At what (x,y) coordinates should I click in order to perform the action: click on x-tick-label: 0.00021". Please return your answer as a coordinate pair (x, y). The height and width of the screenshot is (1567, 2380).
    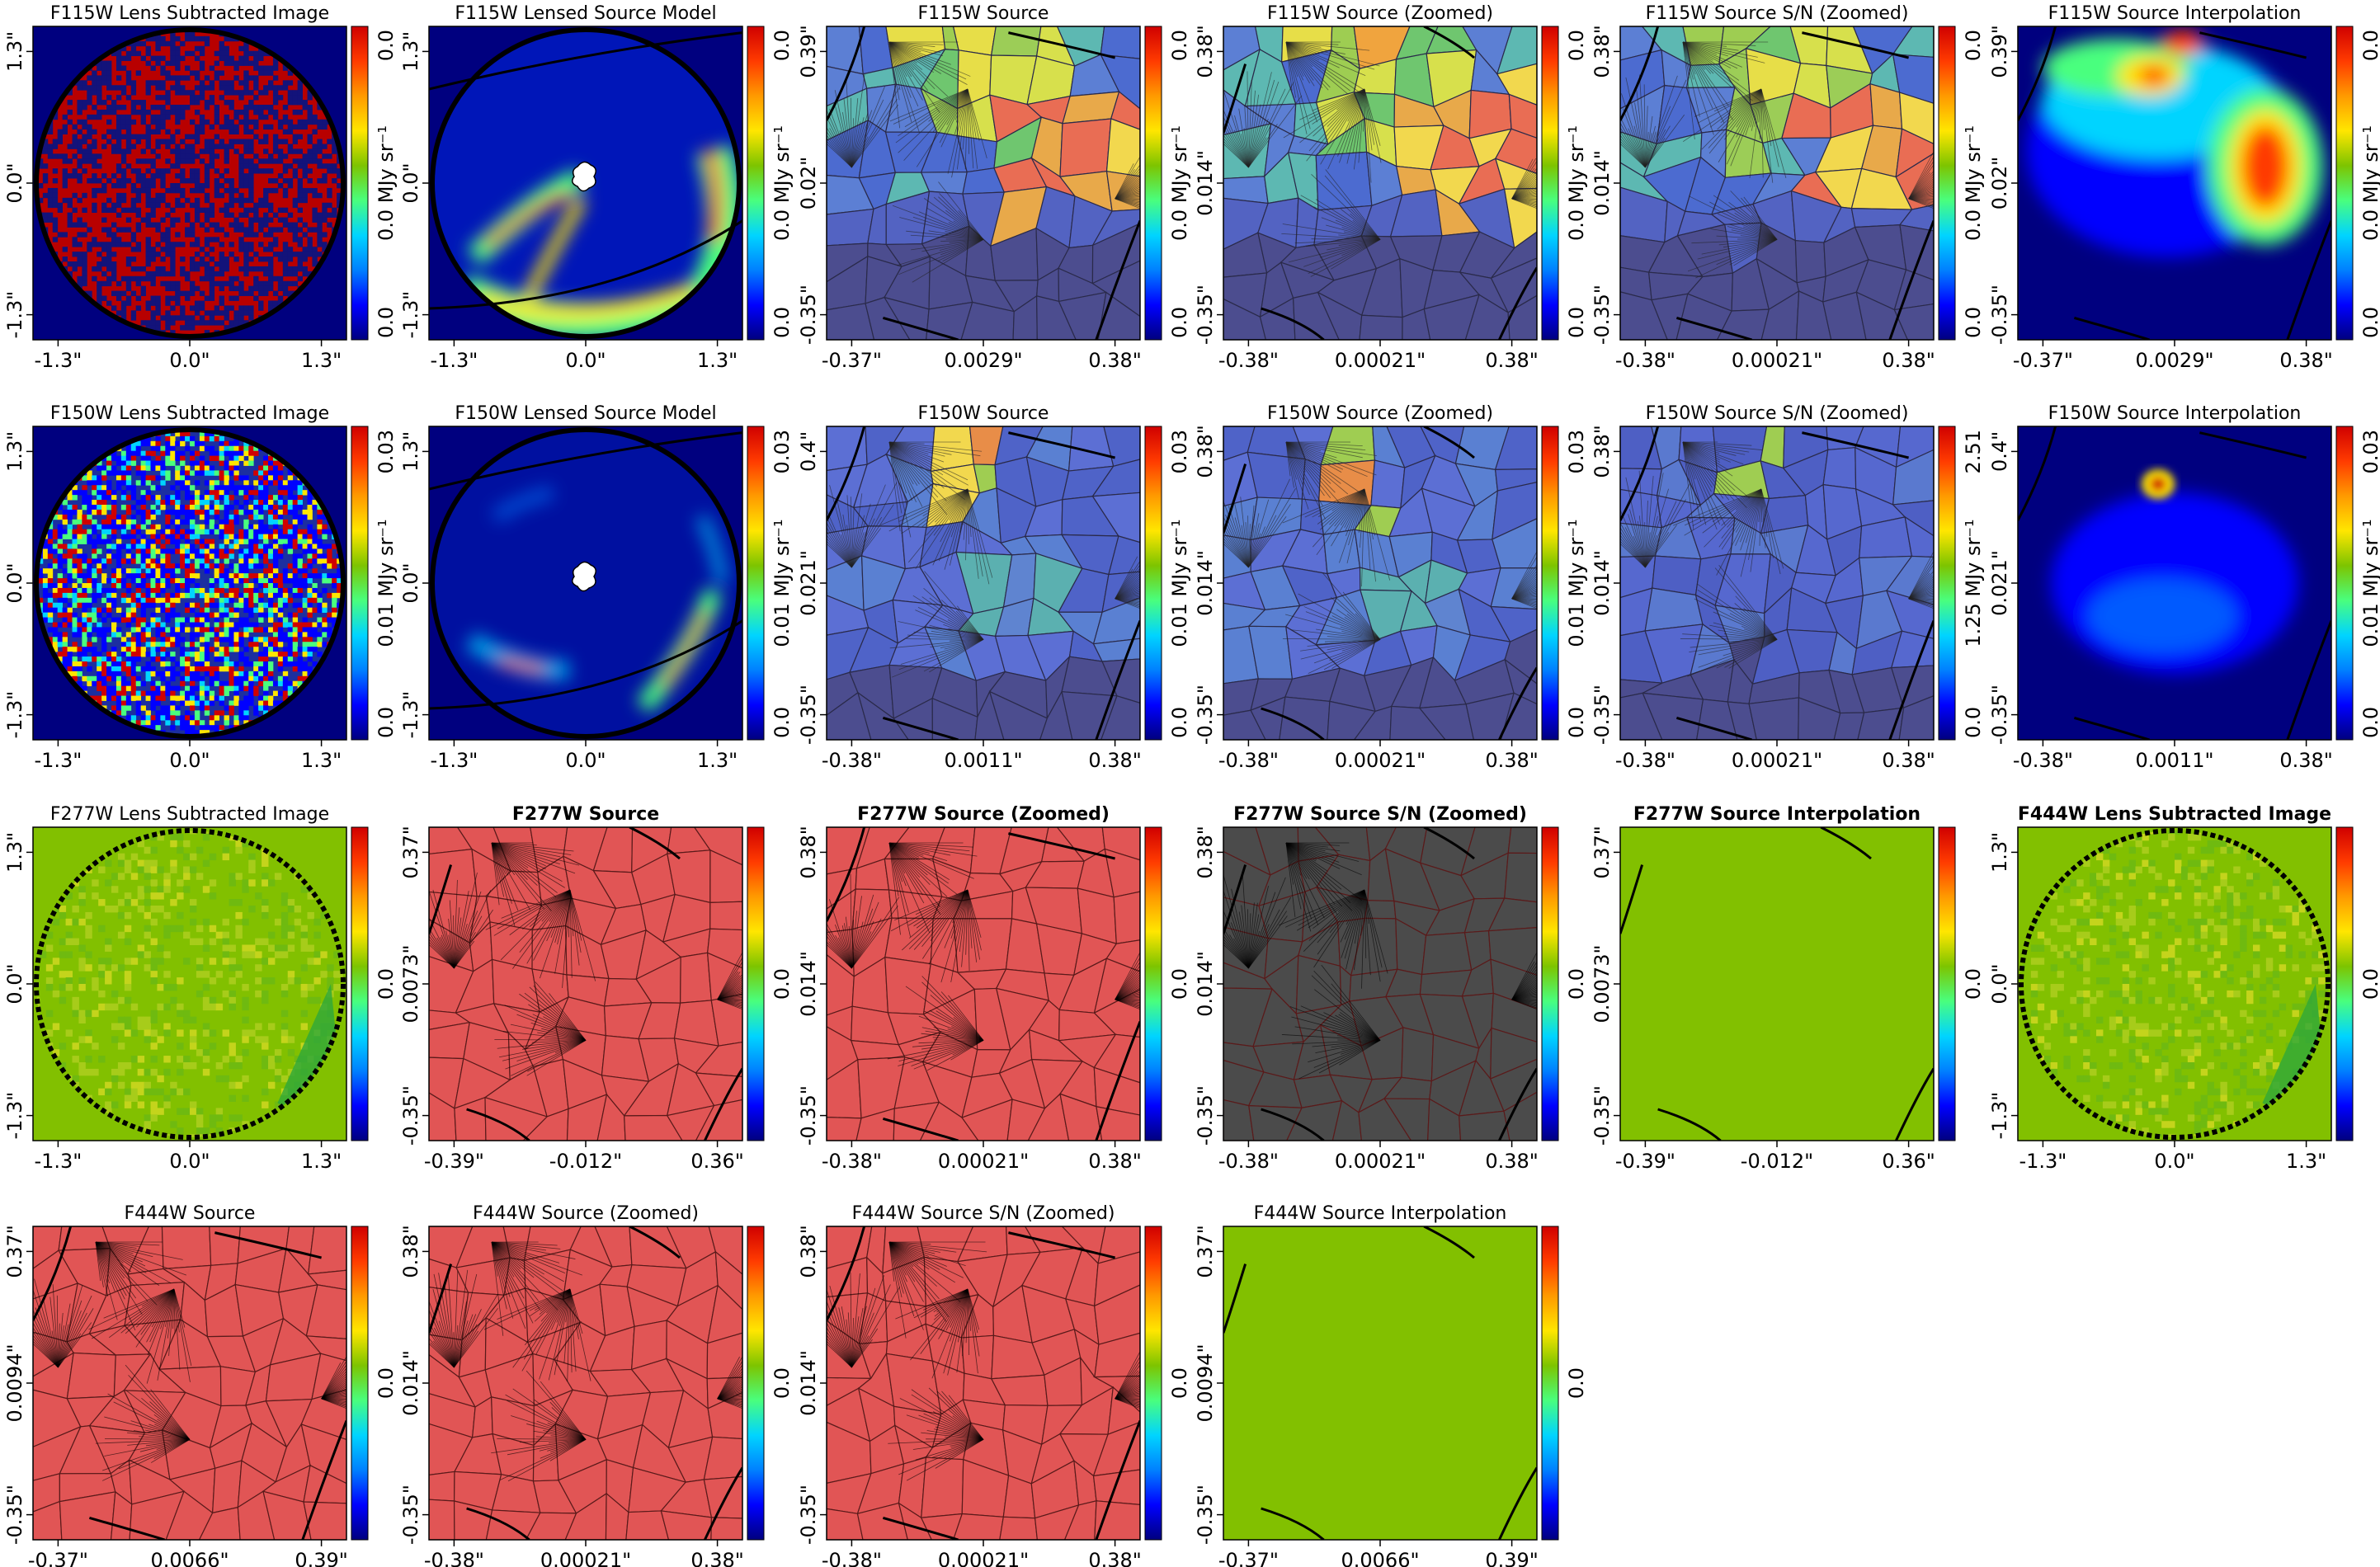
    Looking at the image, I should click on (983, 1162).